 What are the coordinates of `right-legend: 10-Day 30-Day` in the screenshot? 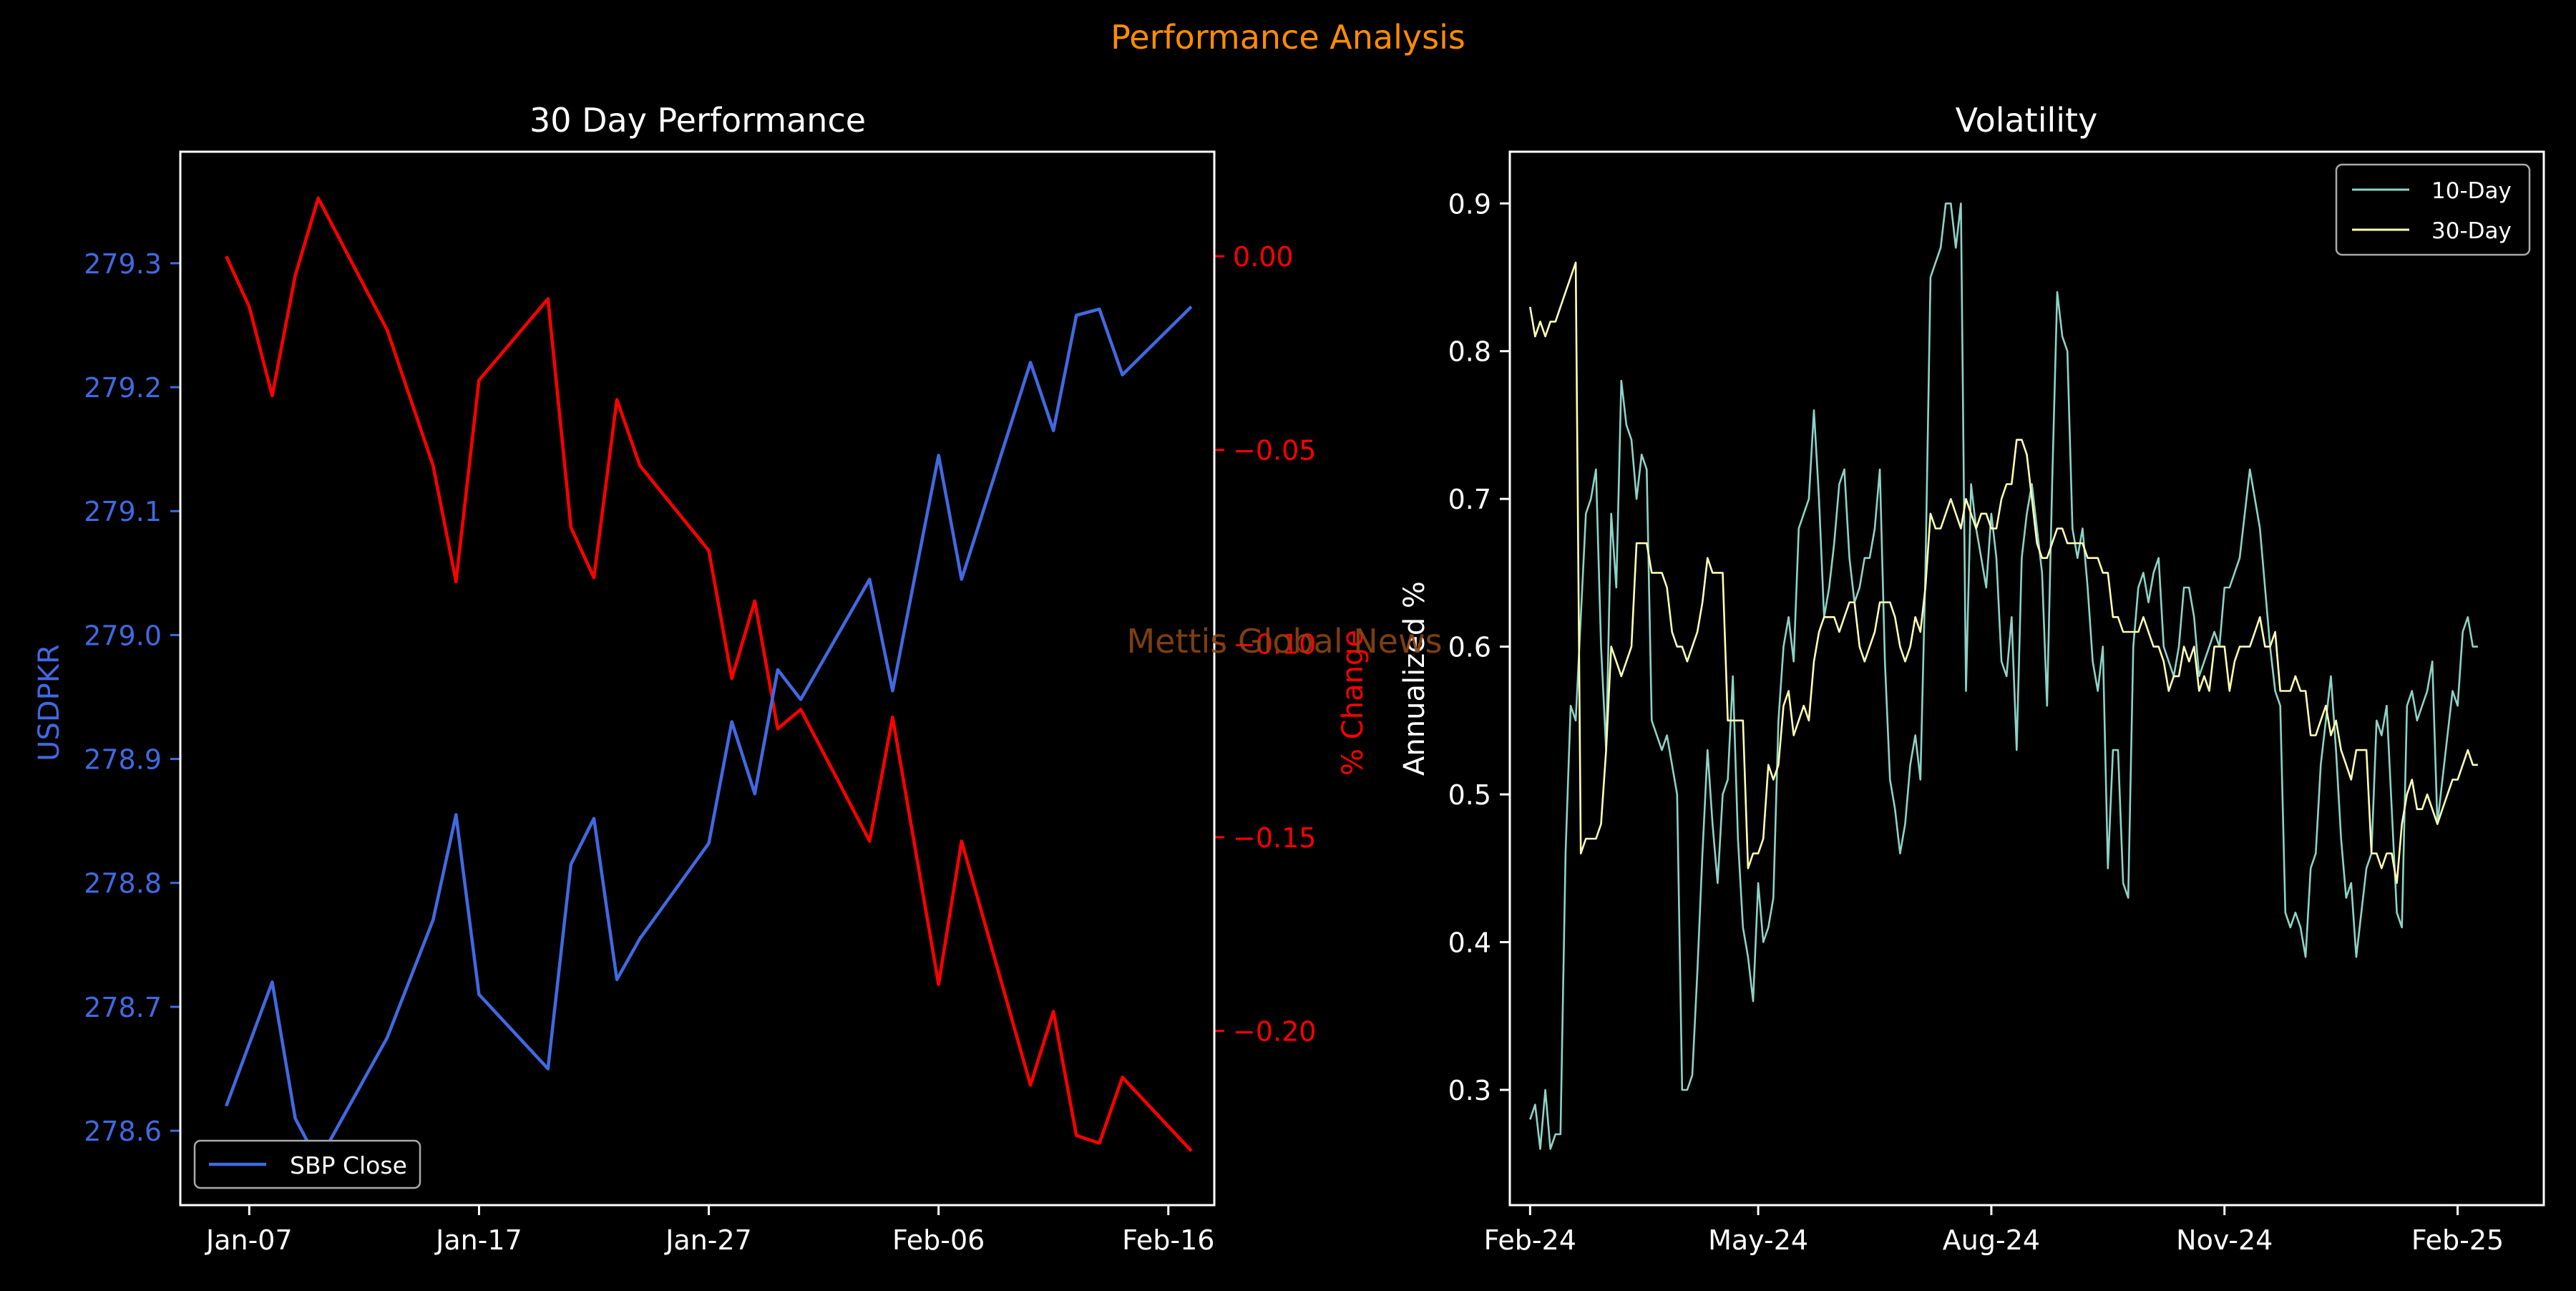 It's located at (2433, 209).